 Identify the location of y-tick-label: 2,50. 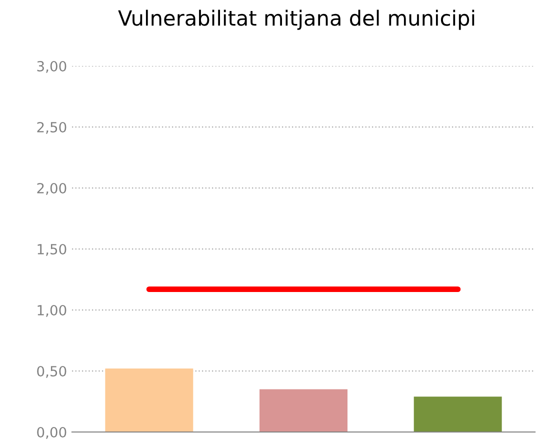
(51, 128).